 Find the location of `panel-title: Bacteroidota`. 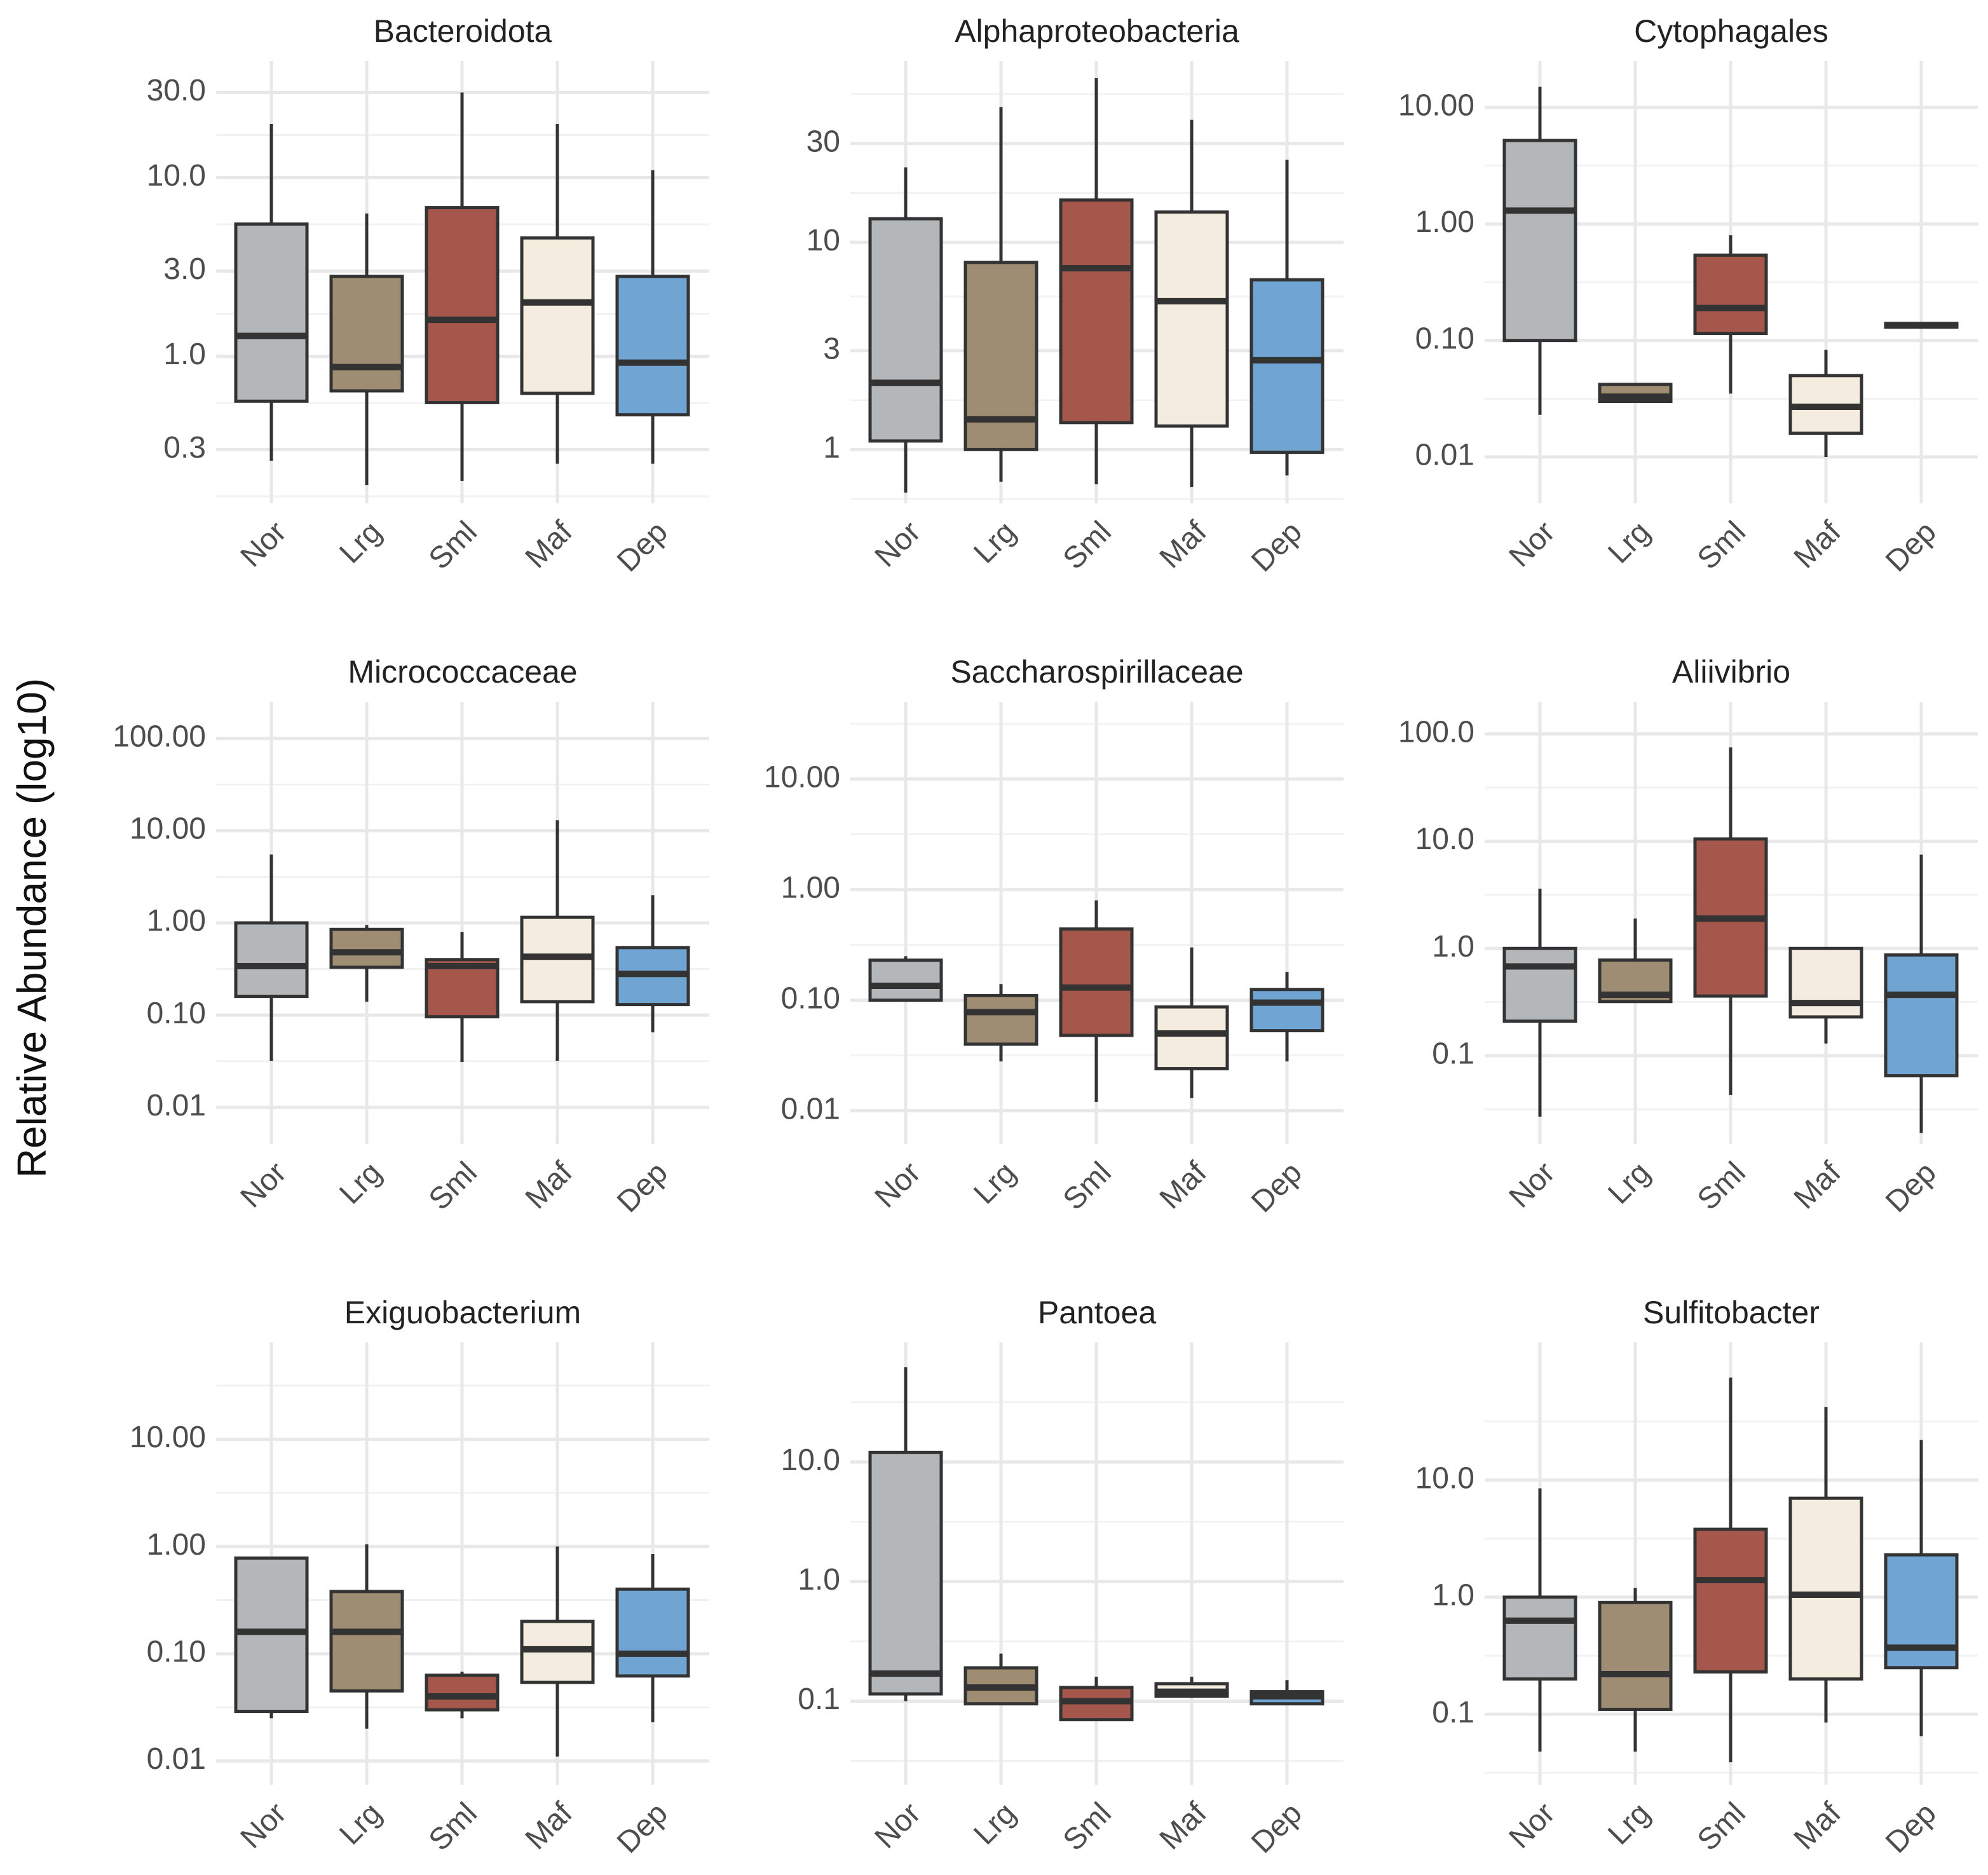

panel-title: Bacteroidota is located at coordinates (463, 31).